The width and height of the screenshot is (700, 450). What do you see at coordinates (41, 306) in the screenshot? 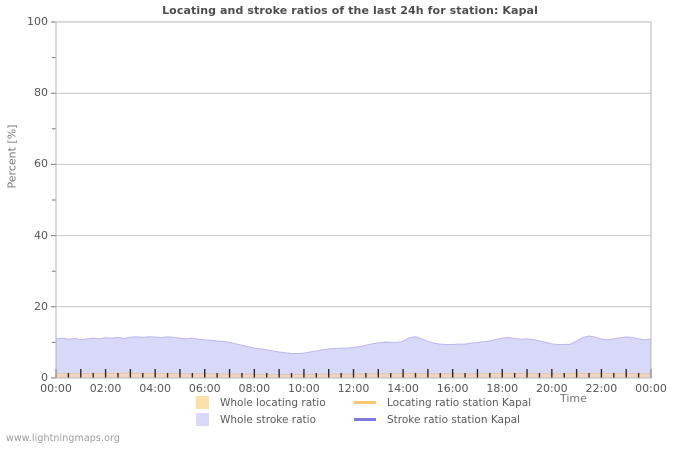
I see `y-tick-label: 20` at bounding box center [41, 306].